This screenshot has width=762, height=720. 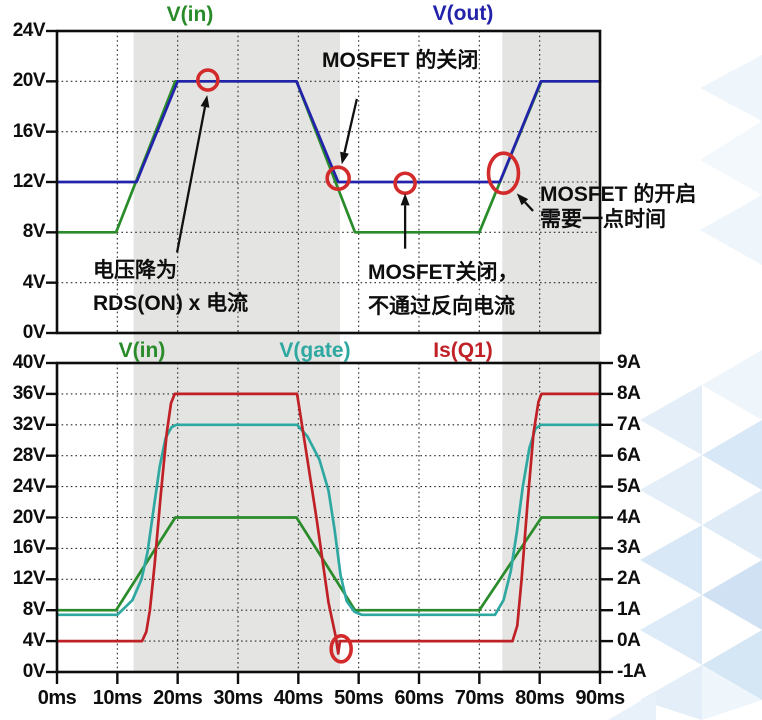 I want to click on trace-V(in), so click(x=328, y=564).